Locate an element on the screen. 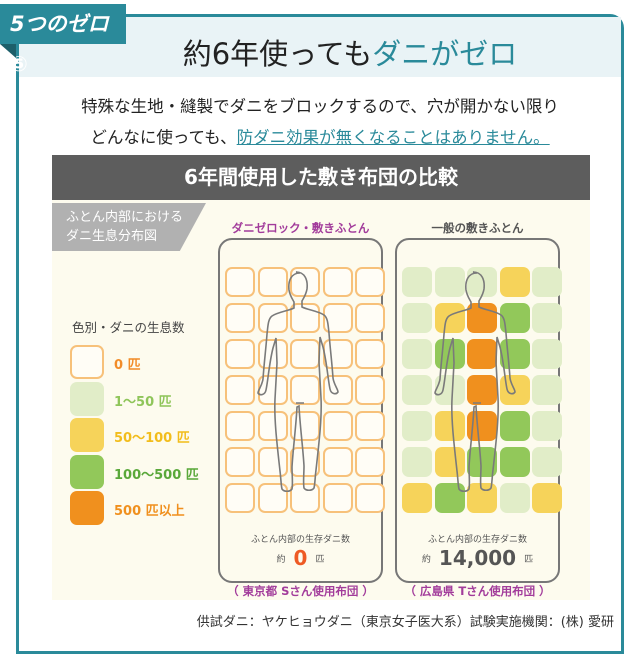 The image size is (640, 654). title-highlight: ダニがゼロ is located at coordinates (445, 54).